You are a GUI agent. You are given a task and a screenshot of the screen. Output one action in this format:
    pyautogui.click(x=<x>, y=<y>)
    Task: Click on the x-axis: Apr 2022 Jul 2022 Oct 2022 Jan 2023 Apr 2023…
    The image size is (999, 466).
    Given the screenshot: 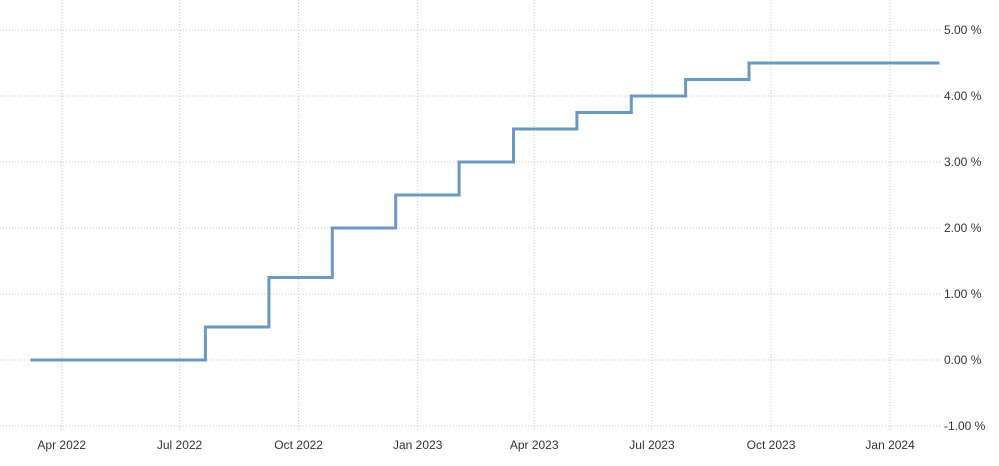 What is the action you would take?
    pyautogui.click(x=476, y=445)
    